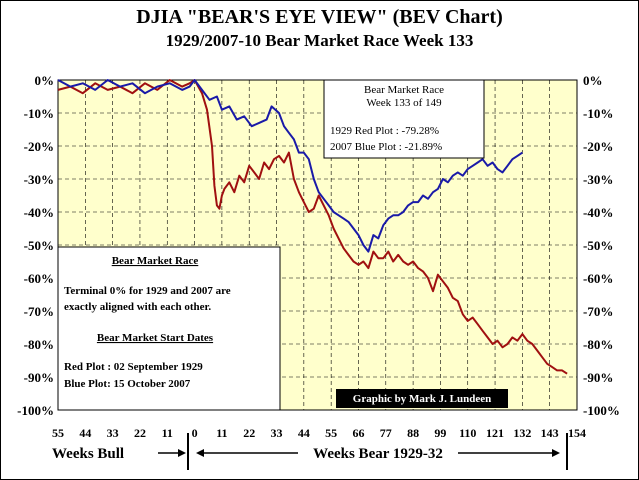 The image size is (639, 480). I want to click on info-red-label: 1929 Red Plot : -79.28%, so click(384, 131).